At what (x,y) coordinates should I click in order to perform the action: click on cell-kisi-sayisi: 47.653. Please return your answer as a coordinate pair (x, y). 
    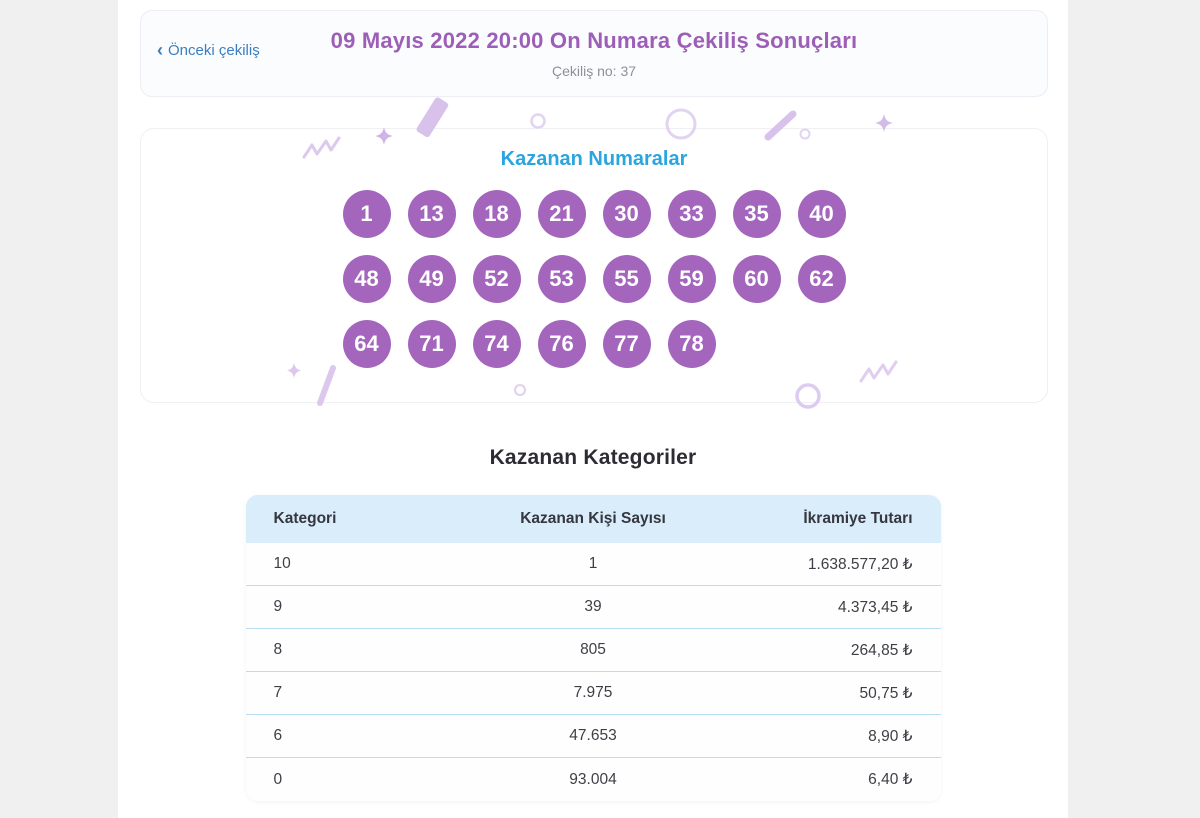
    Looking at the image, I should click on (593, 736).